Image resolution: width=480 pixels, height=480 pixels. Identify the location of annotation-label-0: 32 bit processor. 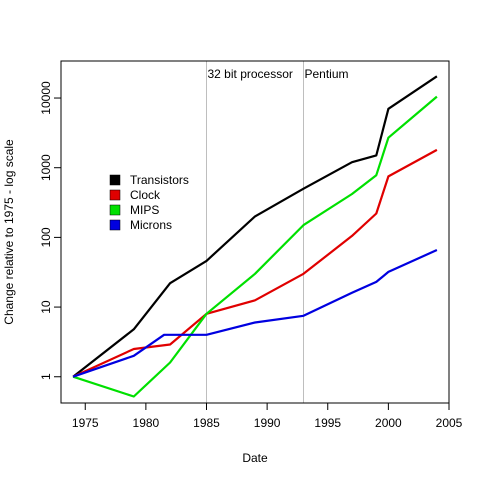
(250, 74).